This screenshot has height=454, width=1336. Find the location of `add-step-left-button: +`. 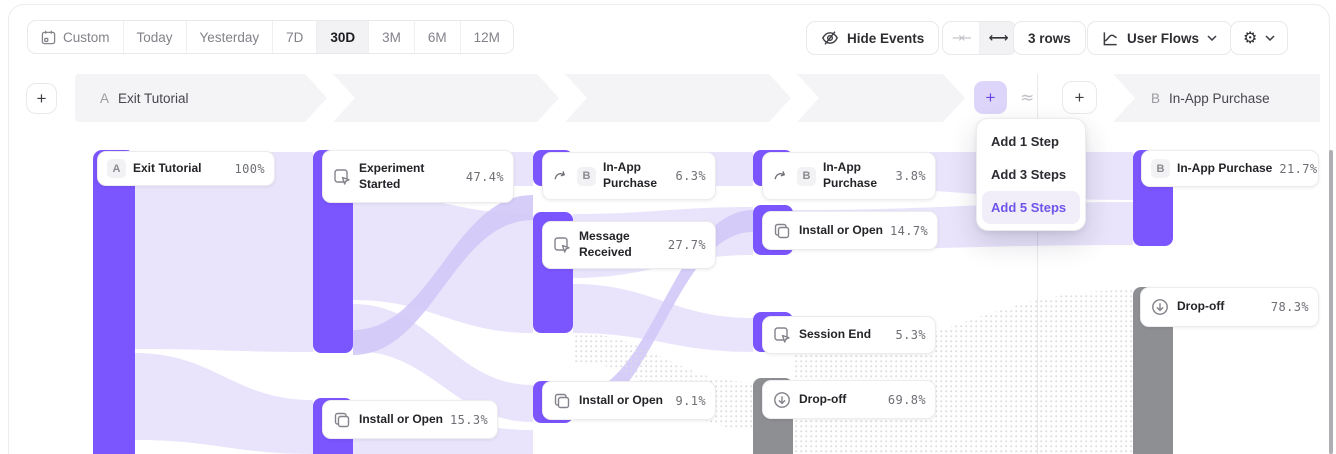

add-step-left-button: + is located at coordinates (41, 98).